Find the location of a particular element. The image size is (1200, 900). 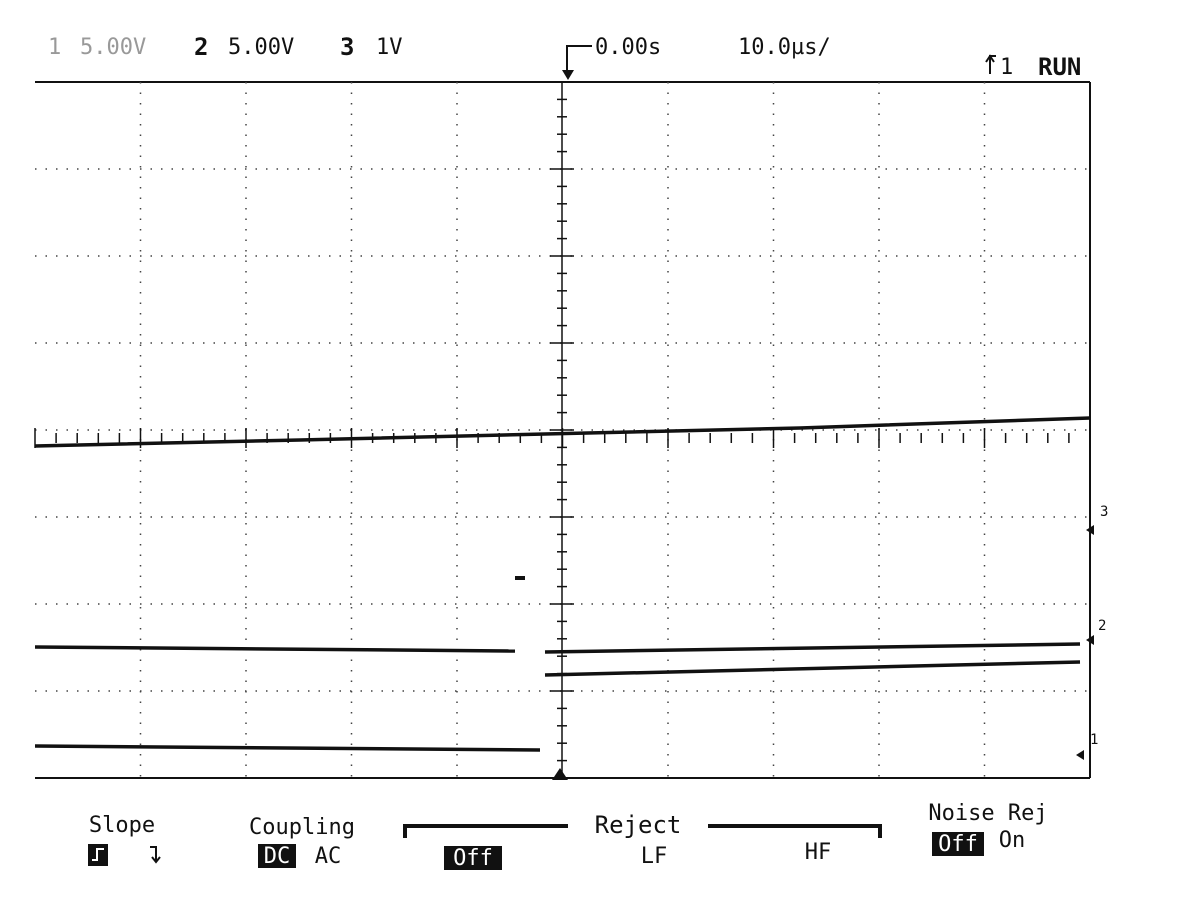

trigger-level is located at coordinates (560, 774).